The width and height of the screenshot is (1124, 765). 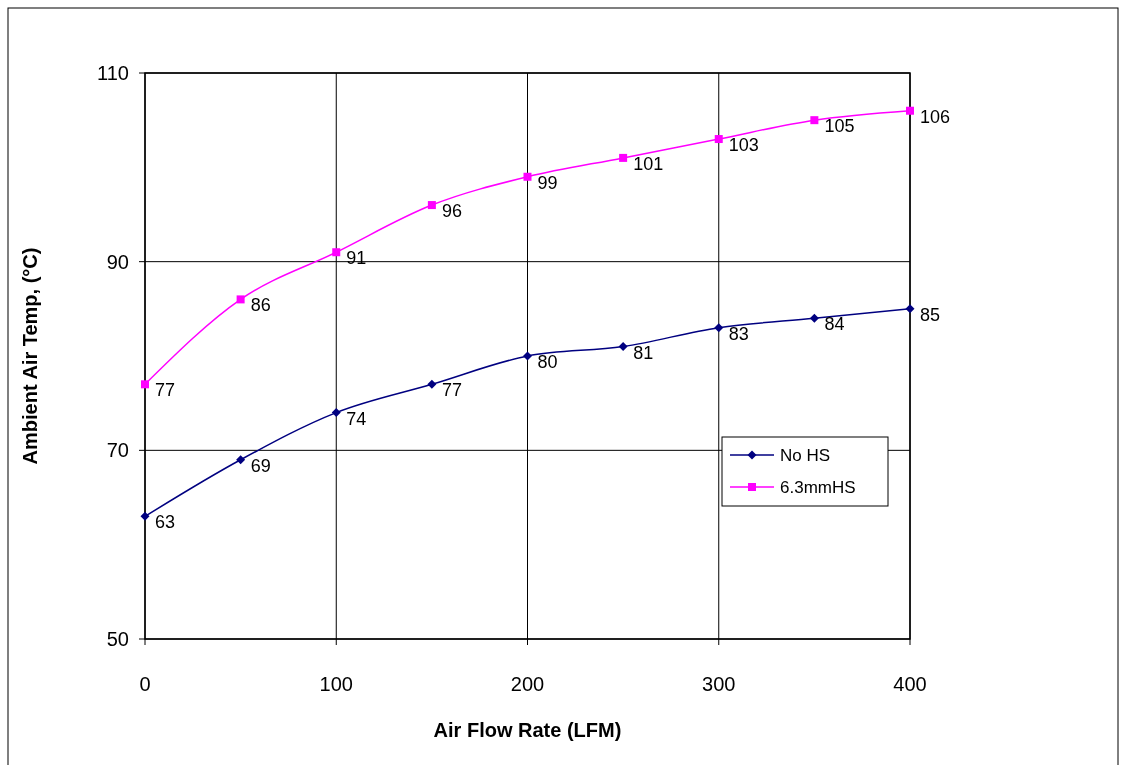 I want to click on y-tick-label: 110, so click(x=113, y=73).